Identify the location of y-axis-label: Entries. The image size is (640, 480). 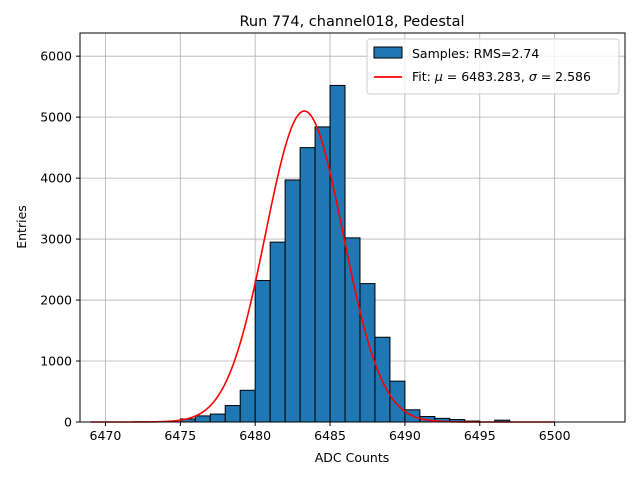
(21, 227).